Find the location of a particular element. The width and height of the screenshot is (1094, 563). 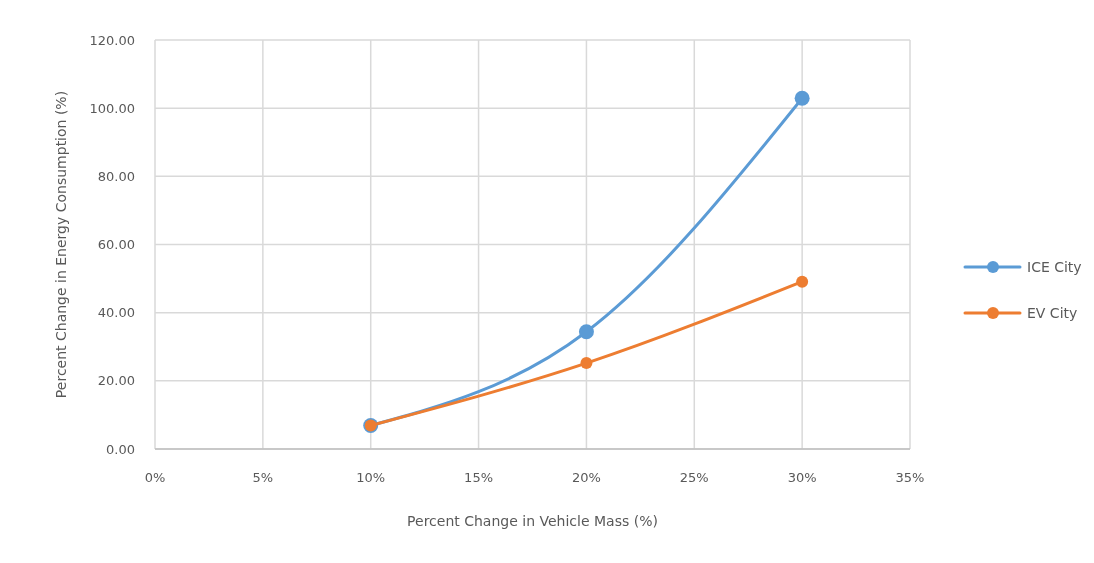

y-tick-label: 100.00 is located at coordinates (112, 108).